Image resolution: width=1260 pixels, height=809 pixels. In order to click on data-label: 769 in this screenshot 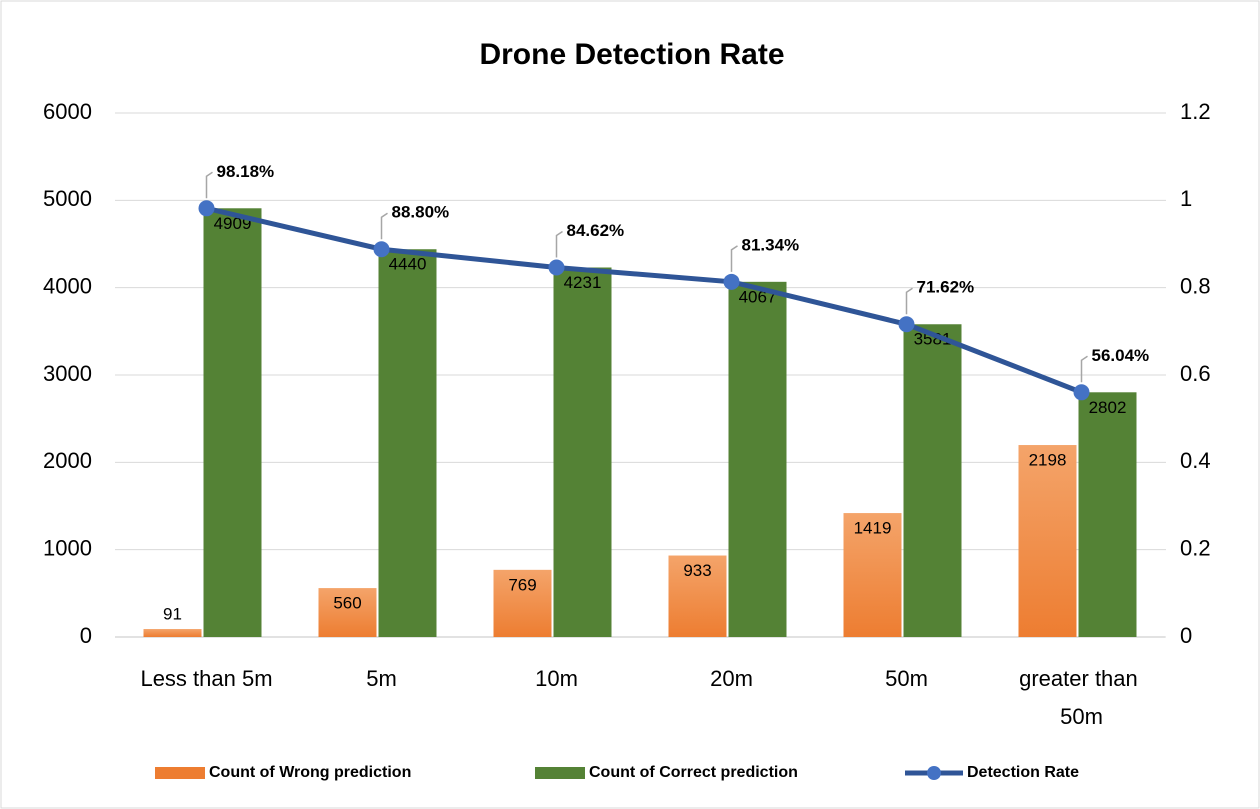, I will do `click(522, 584)`.